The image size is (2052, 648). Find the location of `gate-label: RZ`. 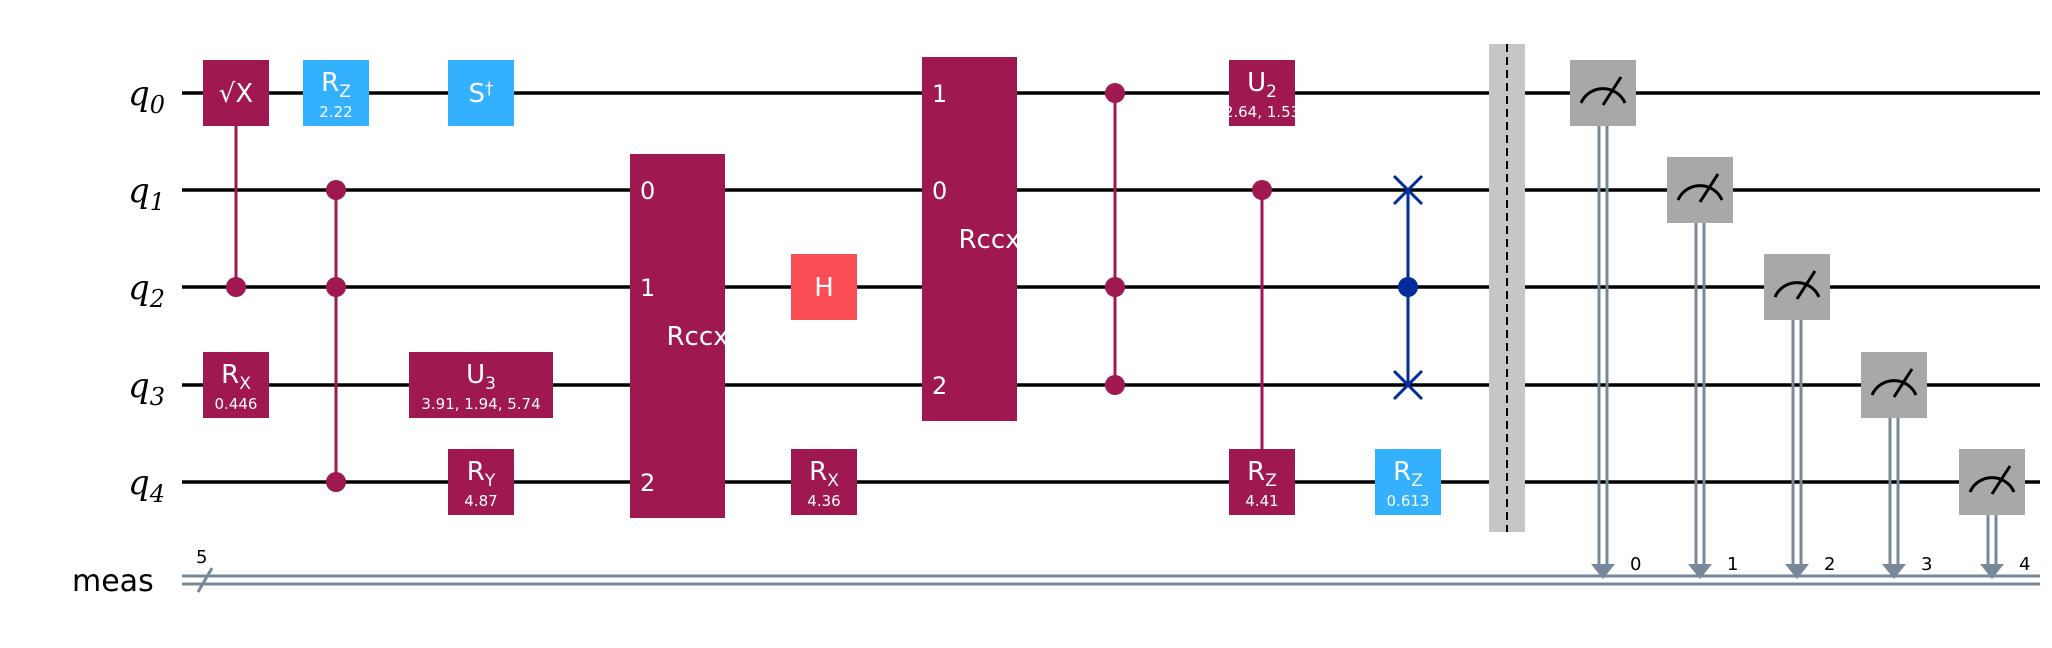

gate-label: RZ is located at coordinates (336, 85).